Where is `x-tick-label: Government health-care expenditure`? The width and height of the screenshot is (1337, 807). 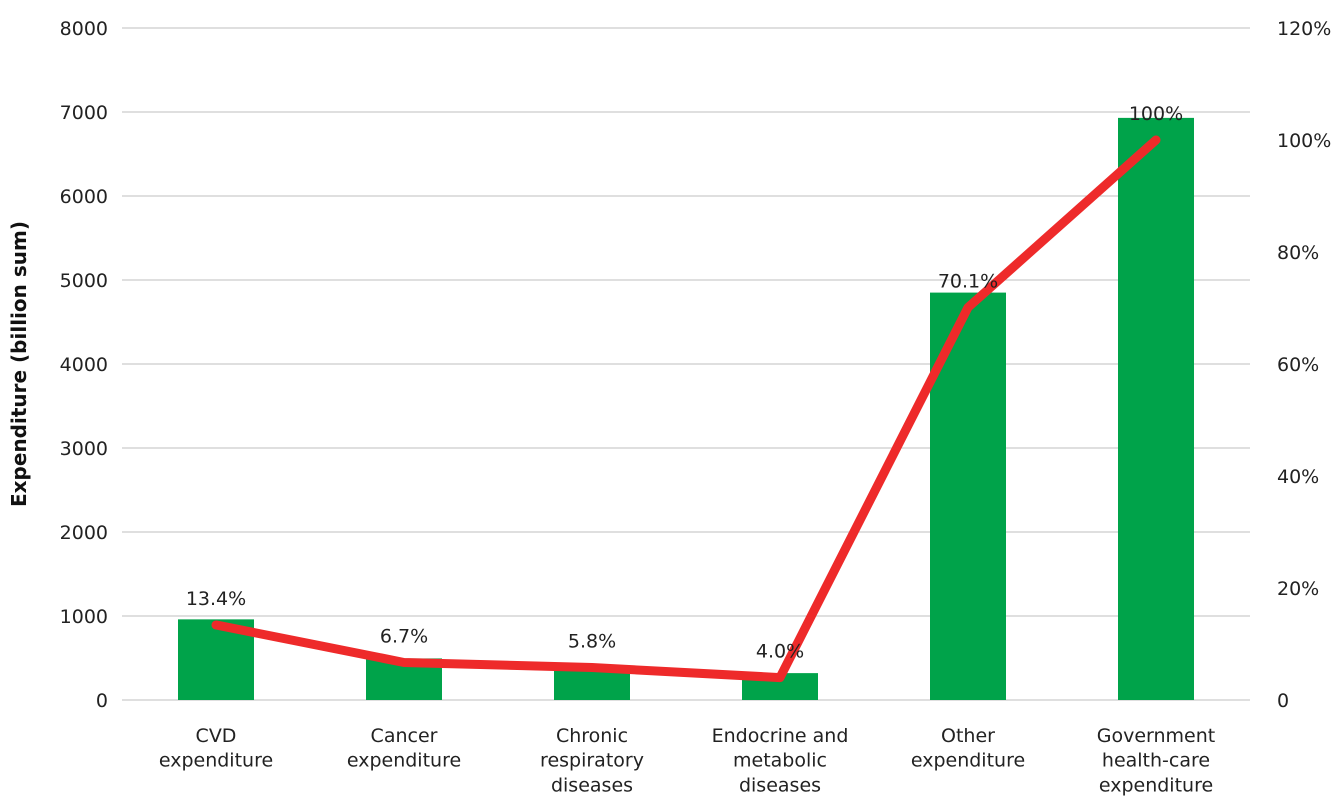 x-tick-label: Government health-care expenditure is located at coordinates (1156, 760).